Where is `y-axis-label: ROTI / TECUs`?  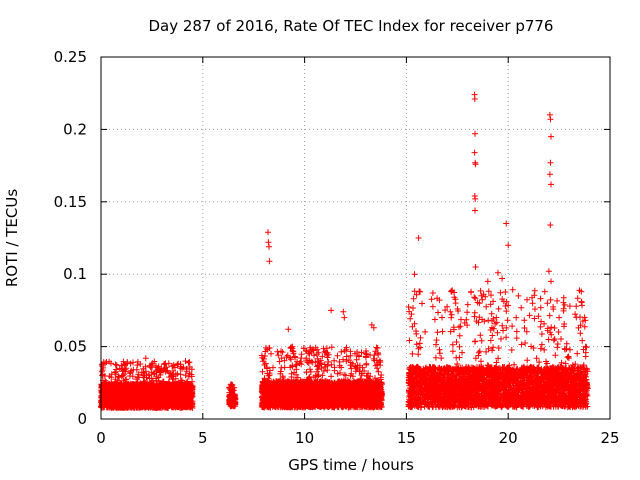
y-axis-label: ROTI / TECUs is located at coordinates (12, 238).